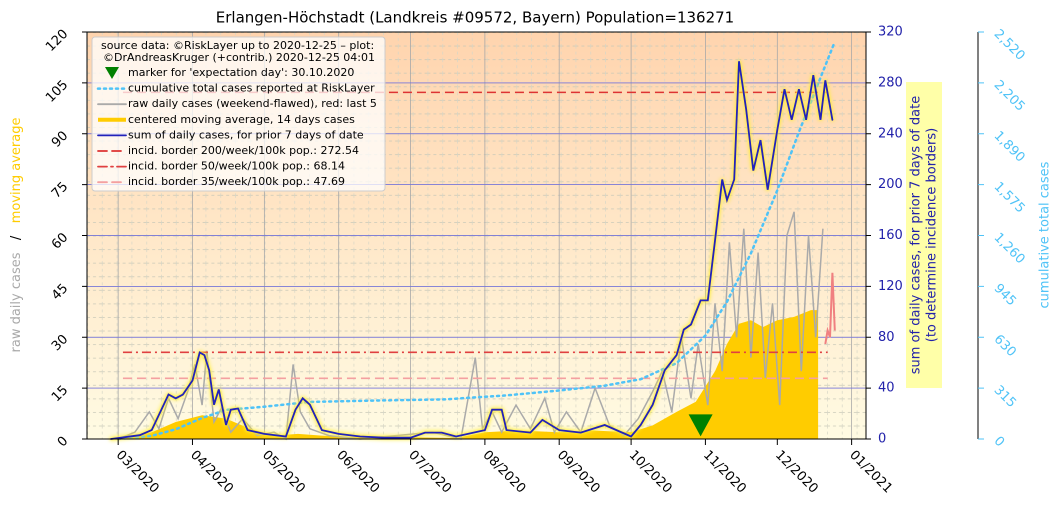  Describe the element at coordinates (886, 337) in the screenshot. I see `y2-tick-label: 80` at that location.